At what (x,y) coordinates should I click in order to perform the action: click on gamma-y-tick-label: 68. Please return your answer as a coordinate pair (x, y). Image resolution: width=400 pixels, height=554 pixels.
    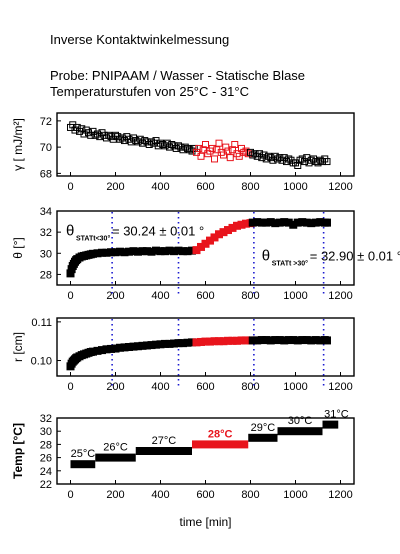
    Looking at the image, I should click on (46, 174).